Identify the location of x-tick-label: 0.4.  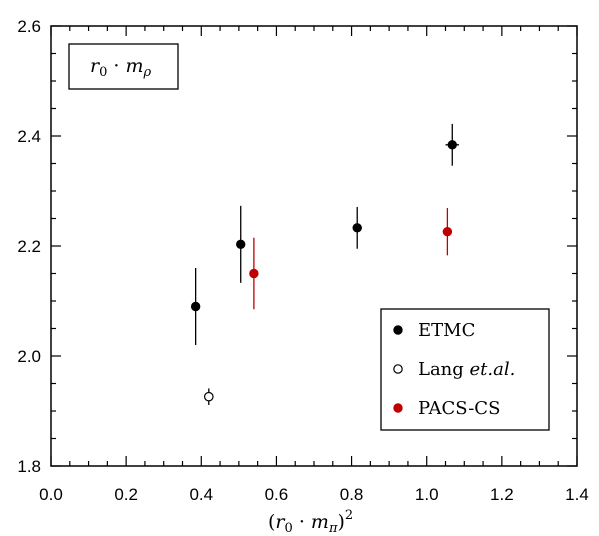
(201, 494).